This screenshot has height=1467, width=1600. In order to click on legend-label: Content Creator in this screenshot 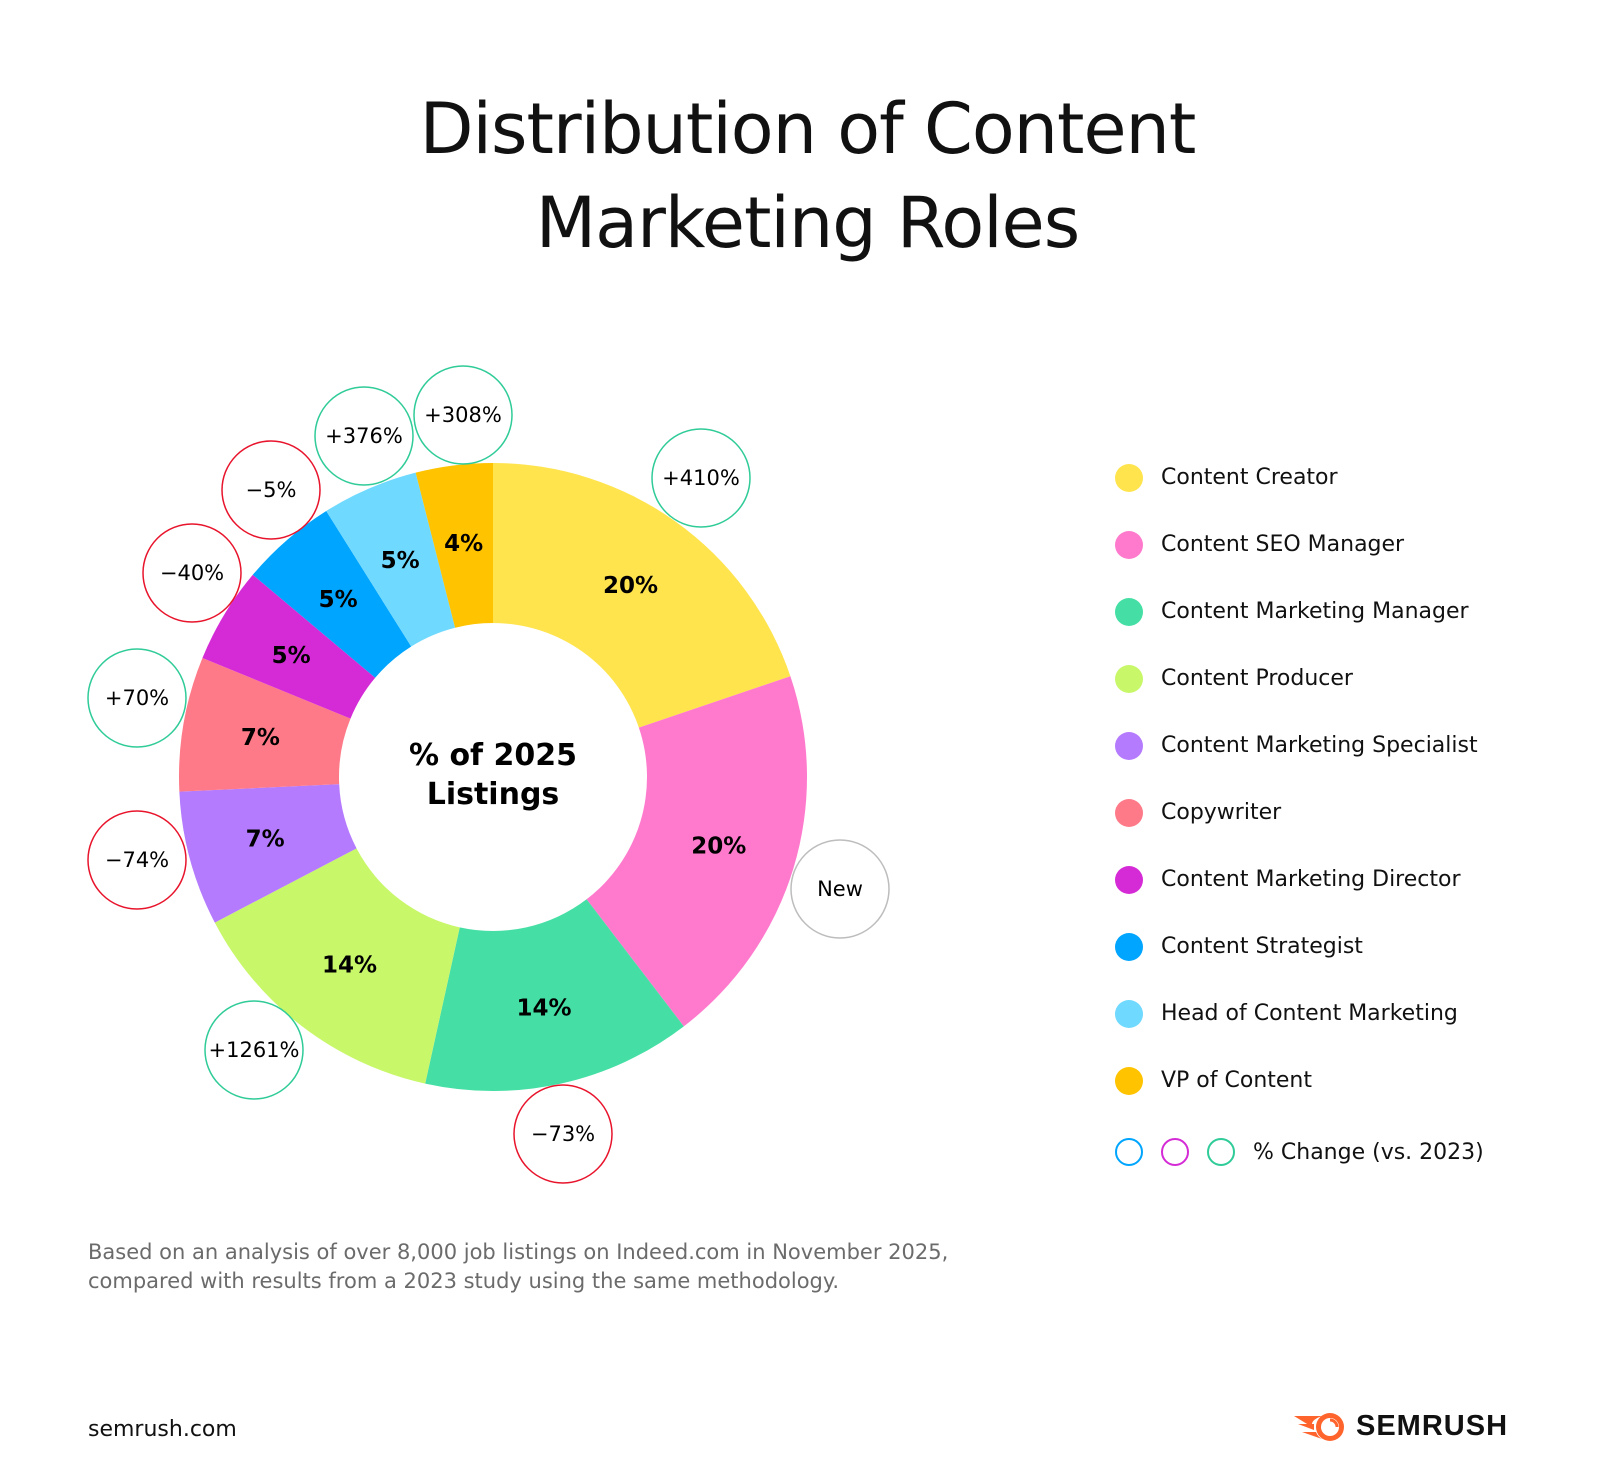, I will do `click(1249, 477)`.